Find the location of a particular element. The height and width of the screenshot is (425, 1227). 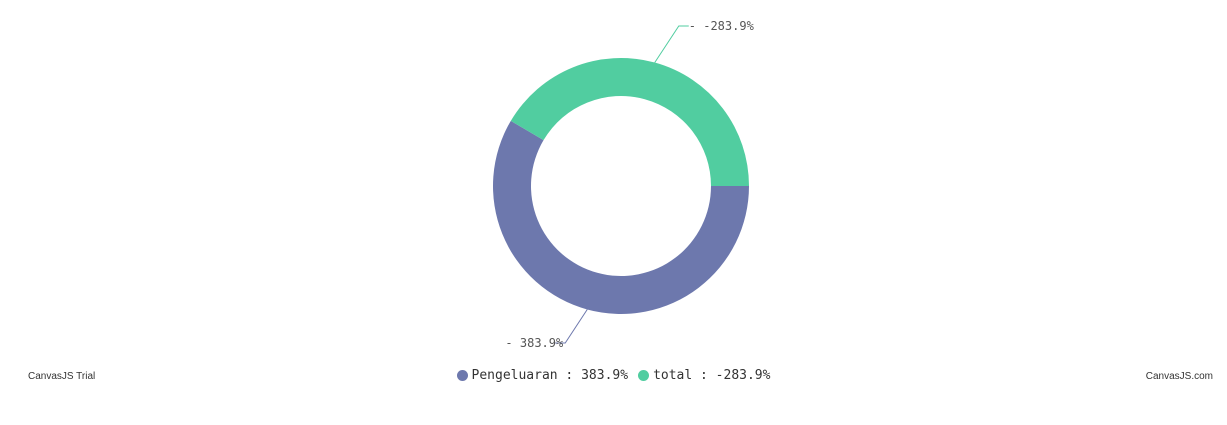

chart-legend: Pengeluaran : 383.9% total : -283.9% is located at coordinates (613, 375).